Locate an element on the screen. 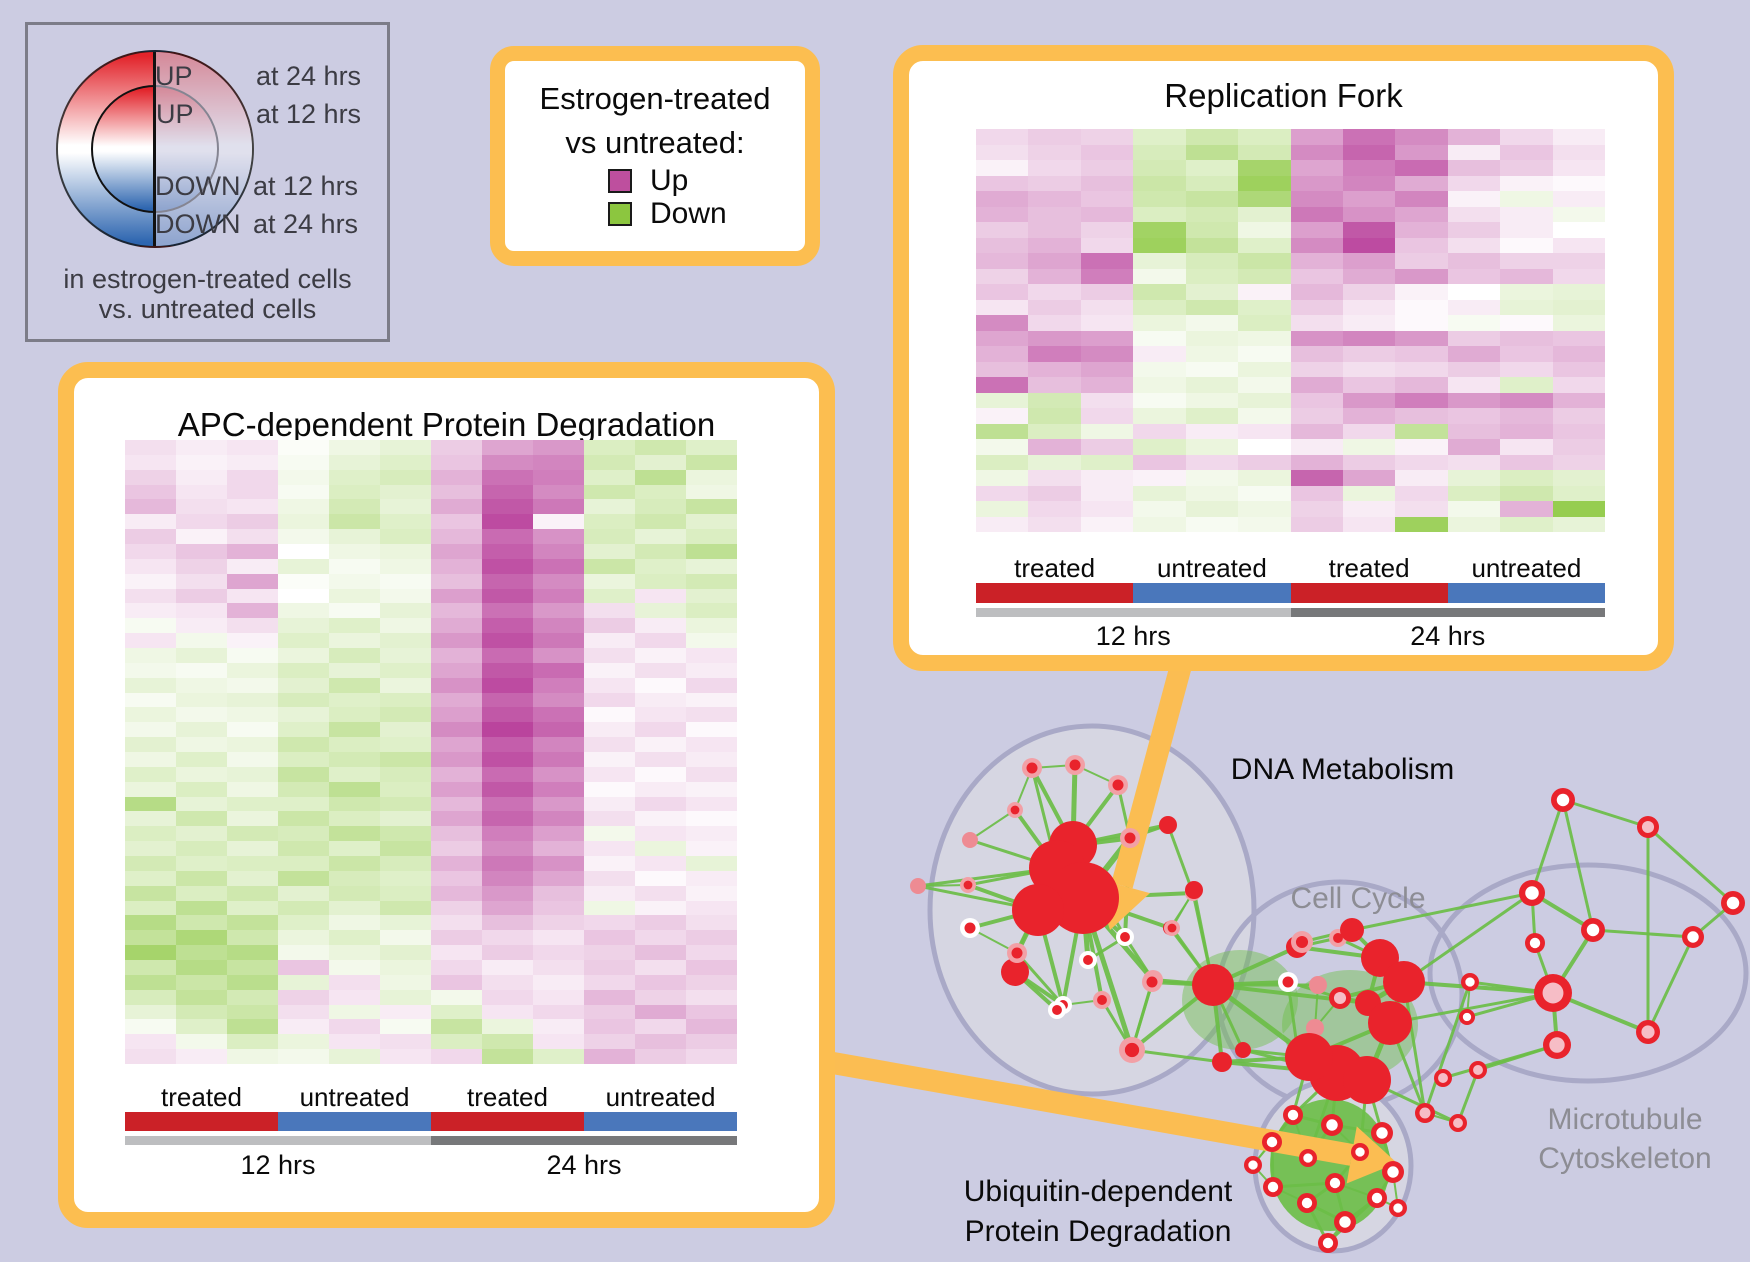 The width and height of the screenshot is (1750, 1279). apc-time-label-12hrs: 12 hrs is located at coordinates (278, 1165).